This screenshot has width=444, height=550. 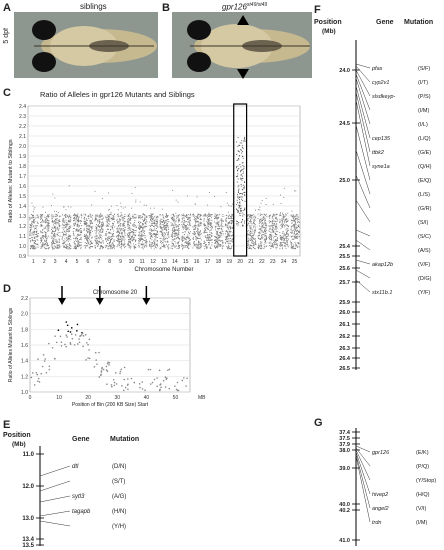 I want to click on arrowhead-icon, so click(x=62, y=301).